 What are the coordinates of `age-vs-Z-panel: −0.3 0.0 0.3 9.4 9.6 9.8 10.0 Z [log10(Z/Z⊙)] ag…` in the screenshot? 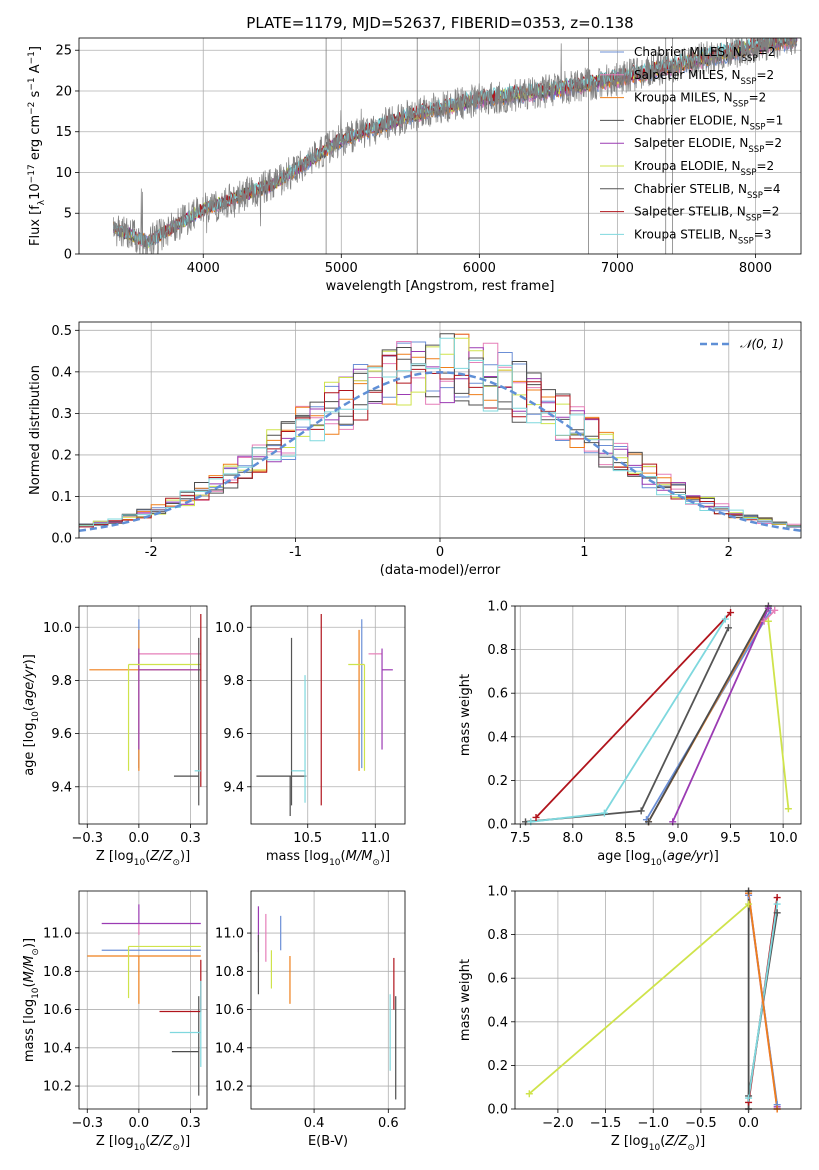 It's located at (115, 736).